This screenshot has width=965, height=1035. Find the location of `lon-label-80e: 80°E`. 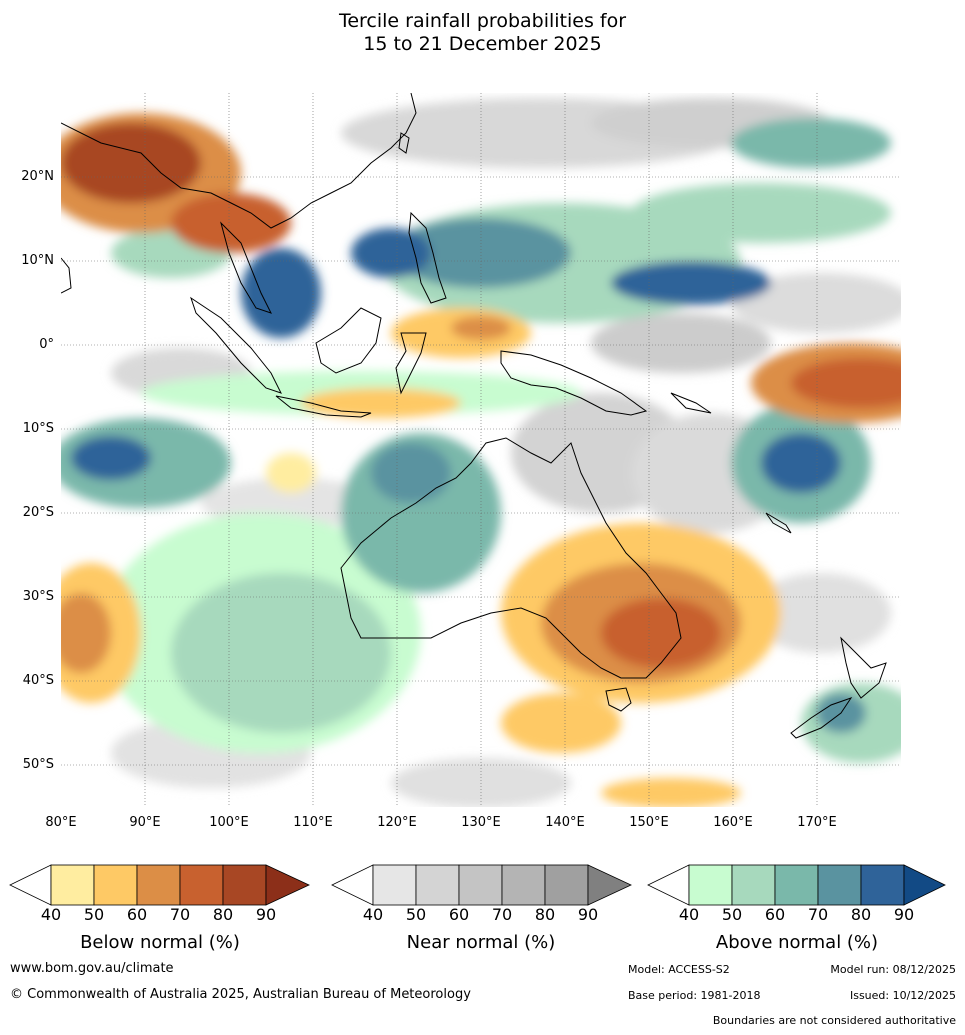

lon-label-80e: 80°E is located at coordinates (61, 822).